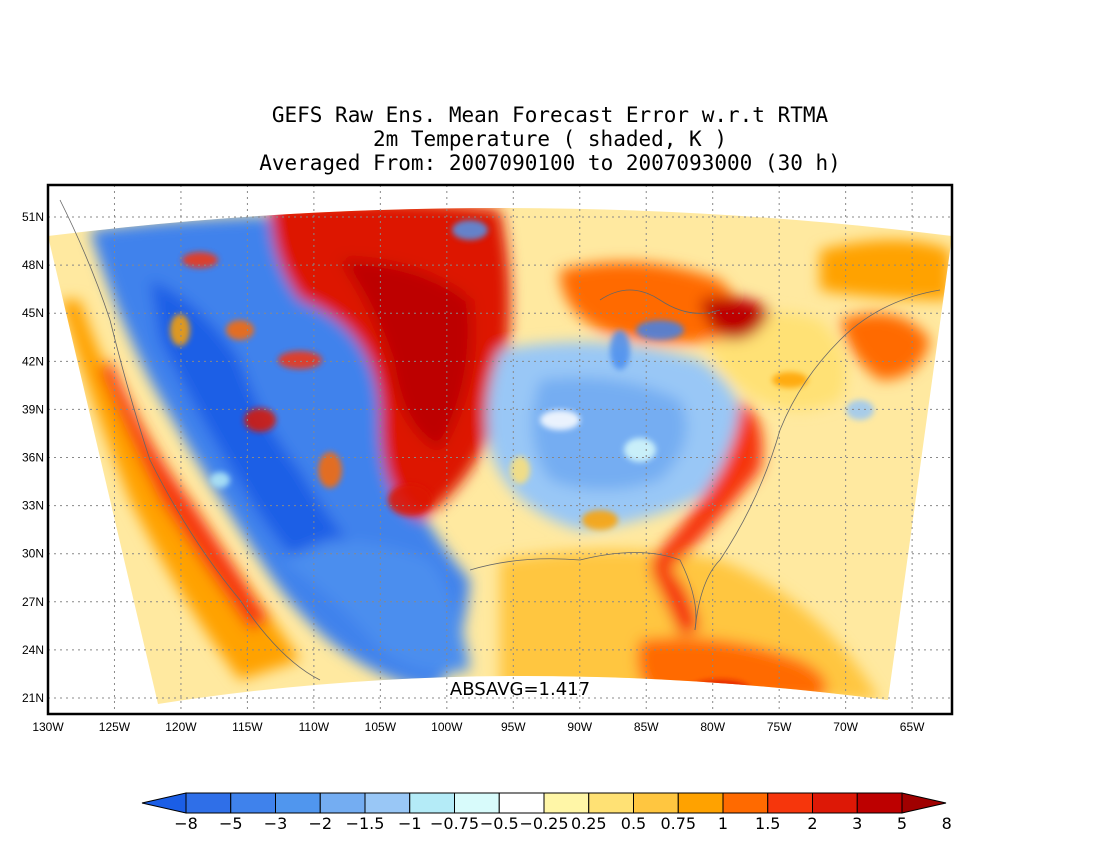 The image size is (1100, 850). What do you see at coordinates (712, 727) in the screenshot?
I see `lon-label: 80W` at bounding box center [712, 727].